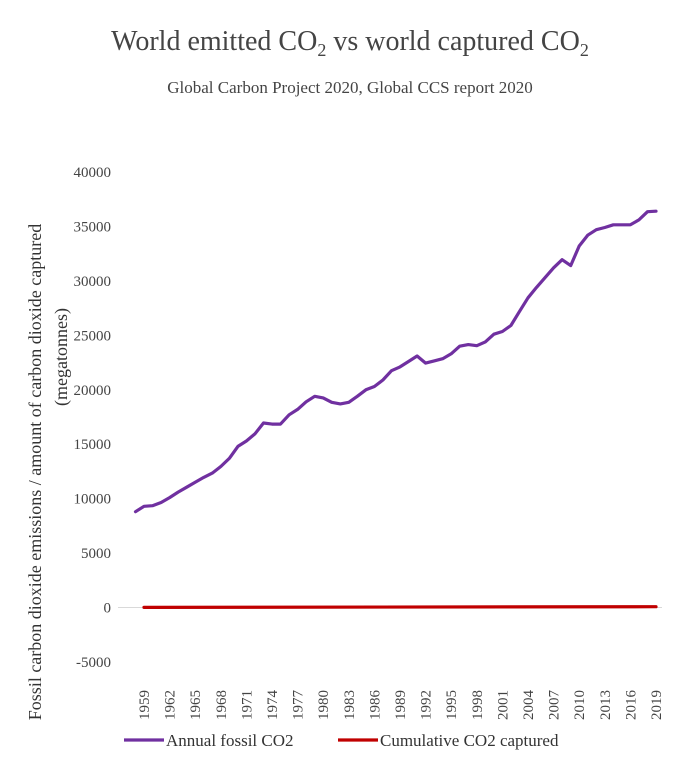 This screenshot has width=700, height=768. What do you see at coordinates (93, 663) in the screenshot?
I see `y-tick-label: -5000` at bounding box center [93, 663].